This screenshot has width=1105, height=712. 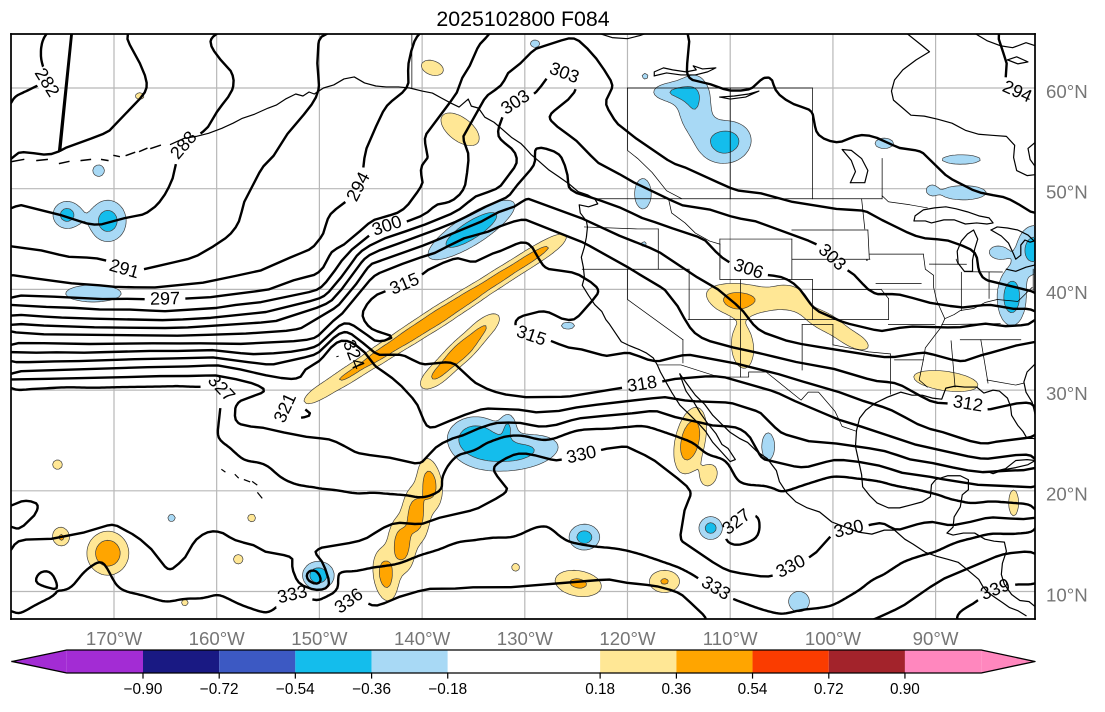 What do you see at coordinates (525, 638) in the screenshot?
I see `svg-text: 130°W` at bounding box center [525, 638].